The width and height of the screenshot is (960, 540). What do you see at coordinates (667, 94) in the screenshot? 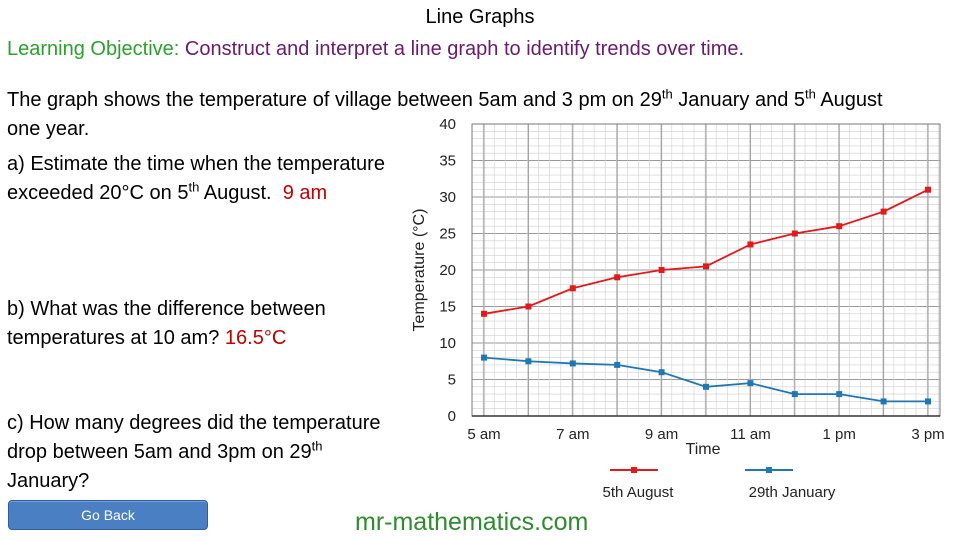
I see `intro-sup1: th` at bounding box center [667, 94].